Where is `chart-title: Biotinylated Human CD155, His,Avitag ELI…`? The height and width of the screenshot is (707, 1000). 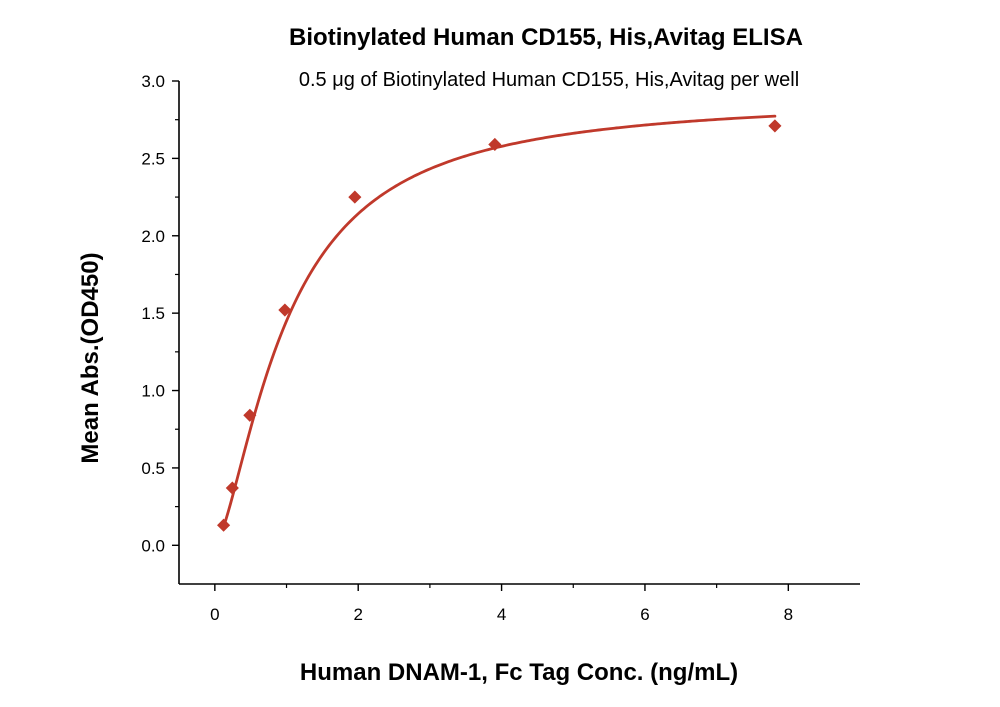 chart-title: Biotinylated Human CD155, His,Avitag ELI… is located at coordinates (546, 37).